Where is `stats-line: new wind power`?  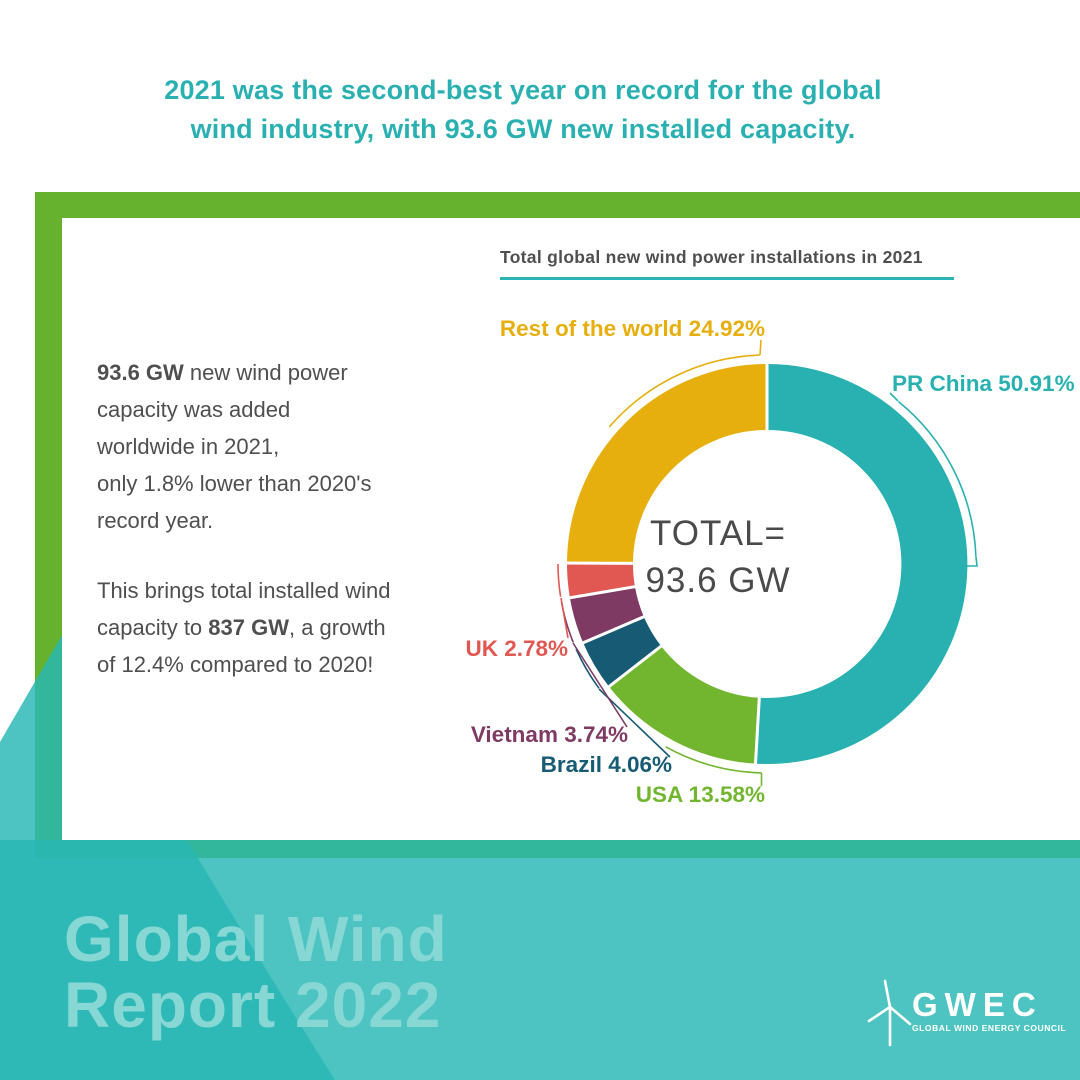 stats-line: new wind power is located at coordinates (265, 372).